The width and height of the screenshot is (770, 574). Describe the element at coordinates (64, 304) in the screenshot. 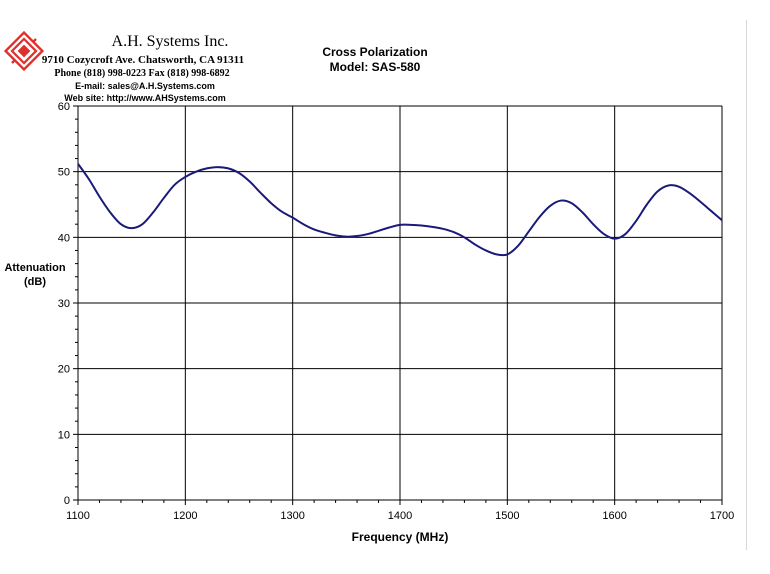

I see `y-tick-label: 30` at that location.